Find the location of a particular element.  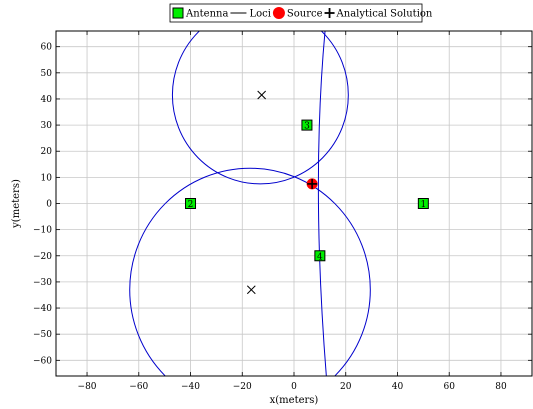

antenna-label: 3 is located at coordinates (307, 127).